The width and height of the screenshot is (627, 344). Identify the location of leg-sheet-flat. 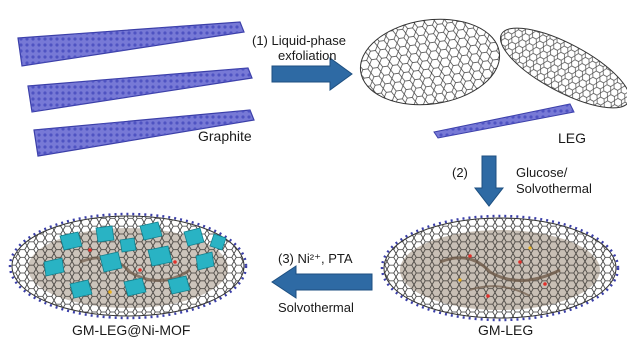
(504, 121).